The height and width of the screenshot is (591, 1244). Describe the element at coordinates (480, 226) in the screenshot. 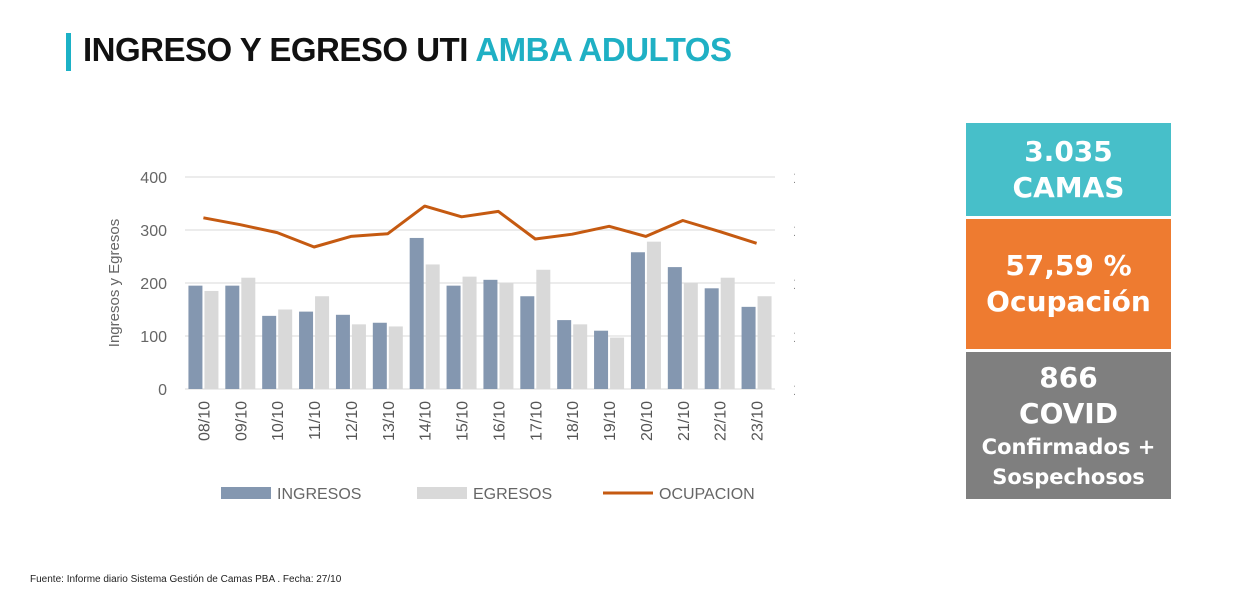

I see `line-ocupacion` at that location.